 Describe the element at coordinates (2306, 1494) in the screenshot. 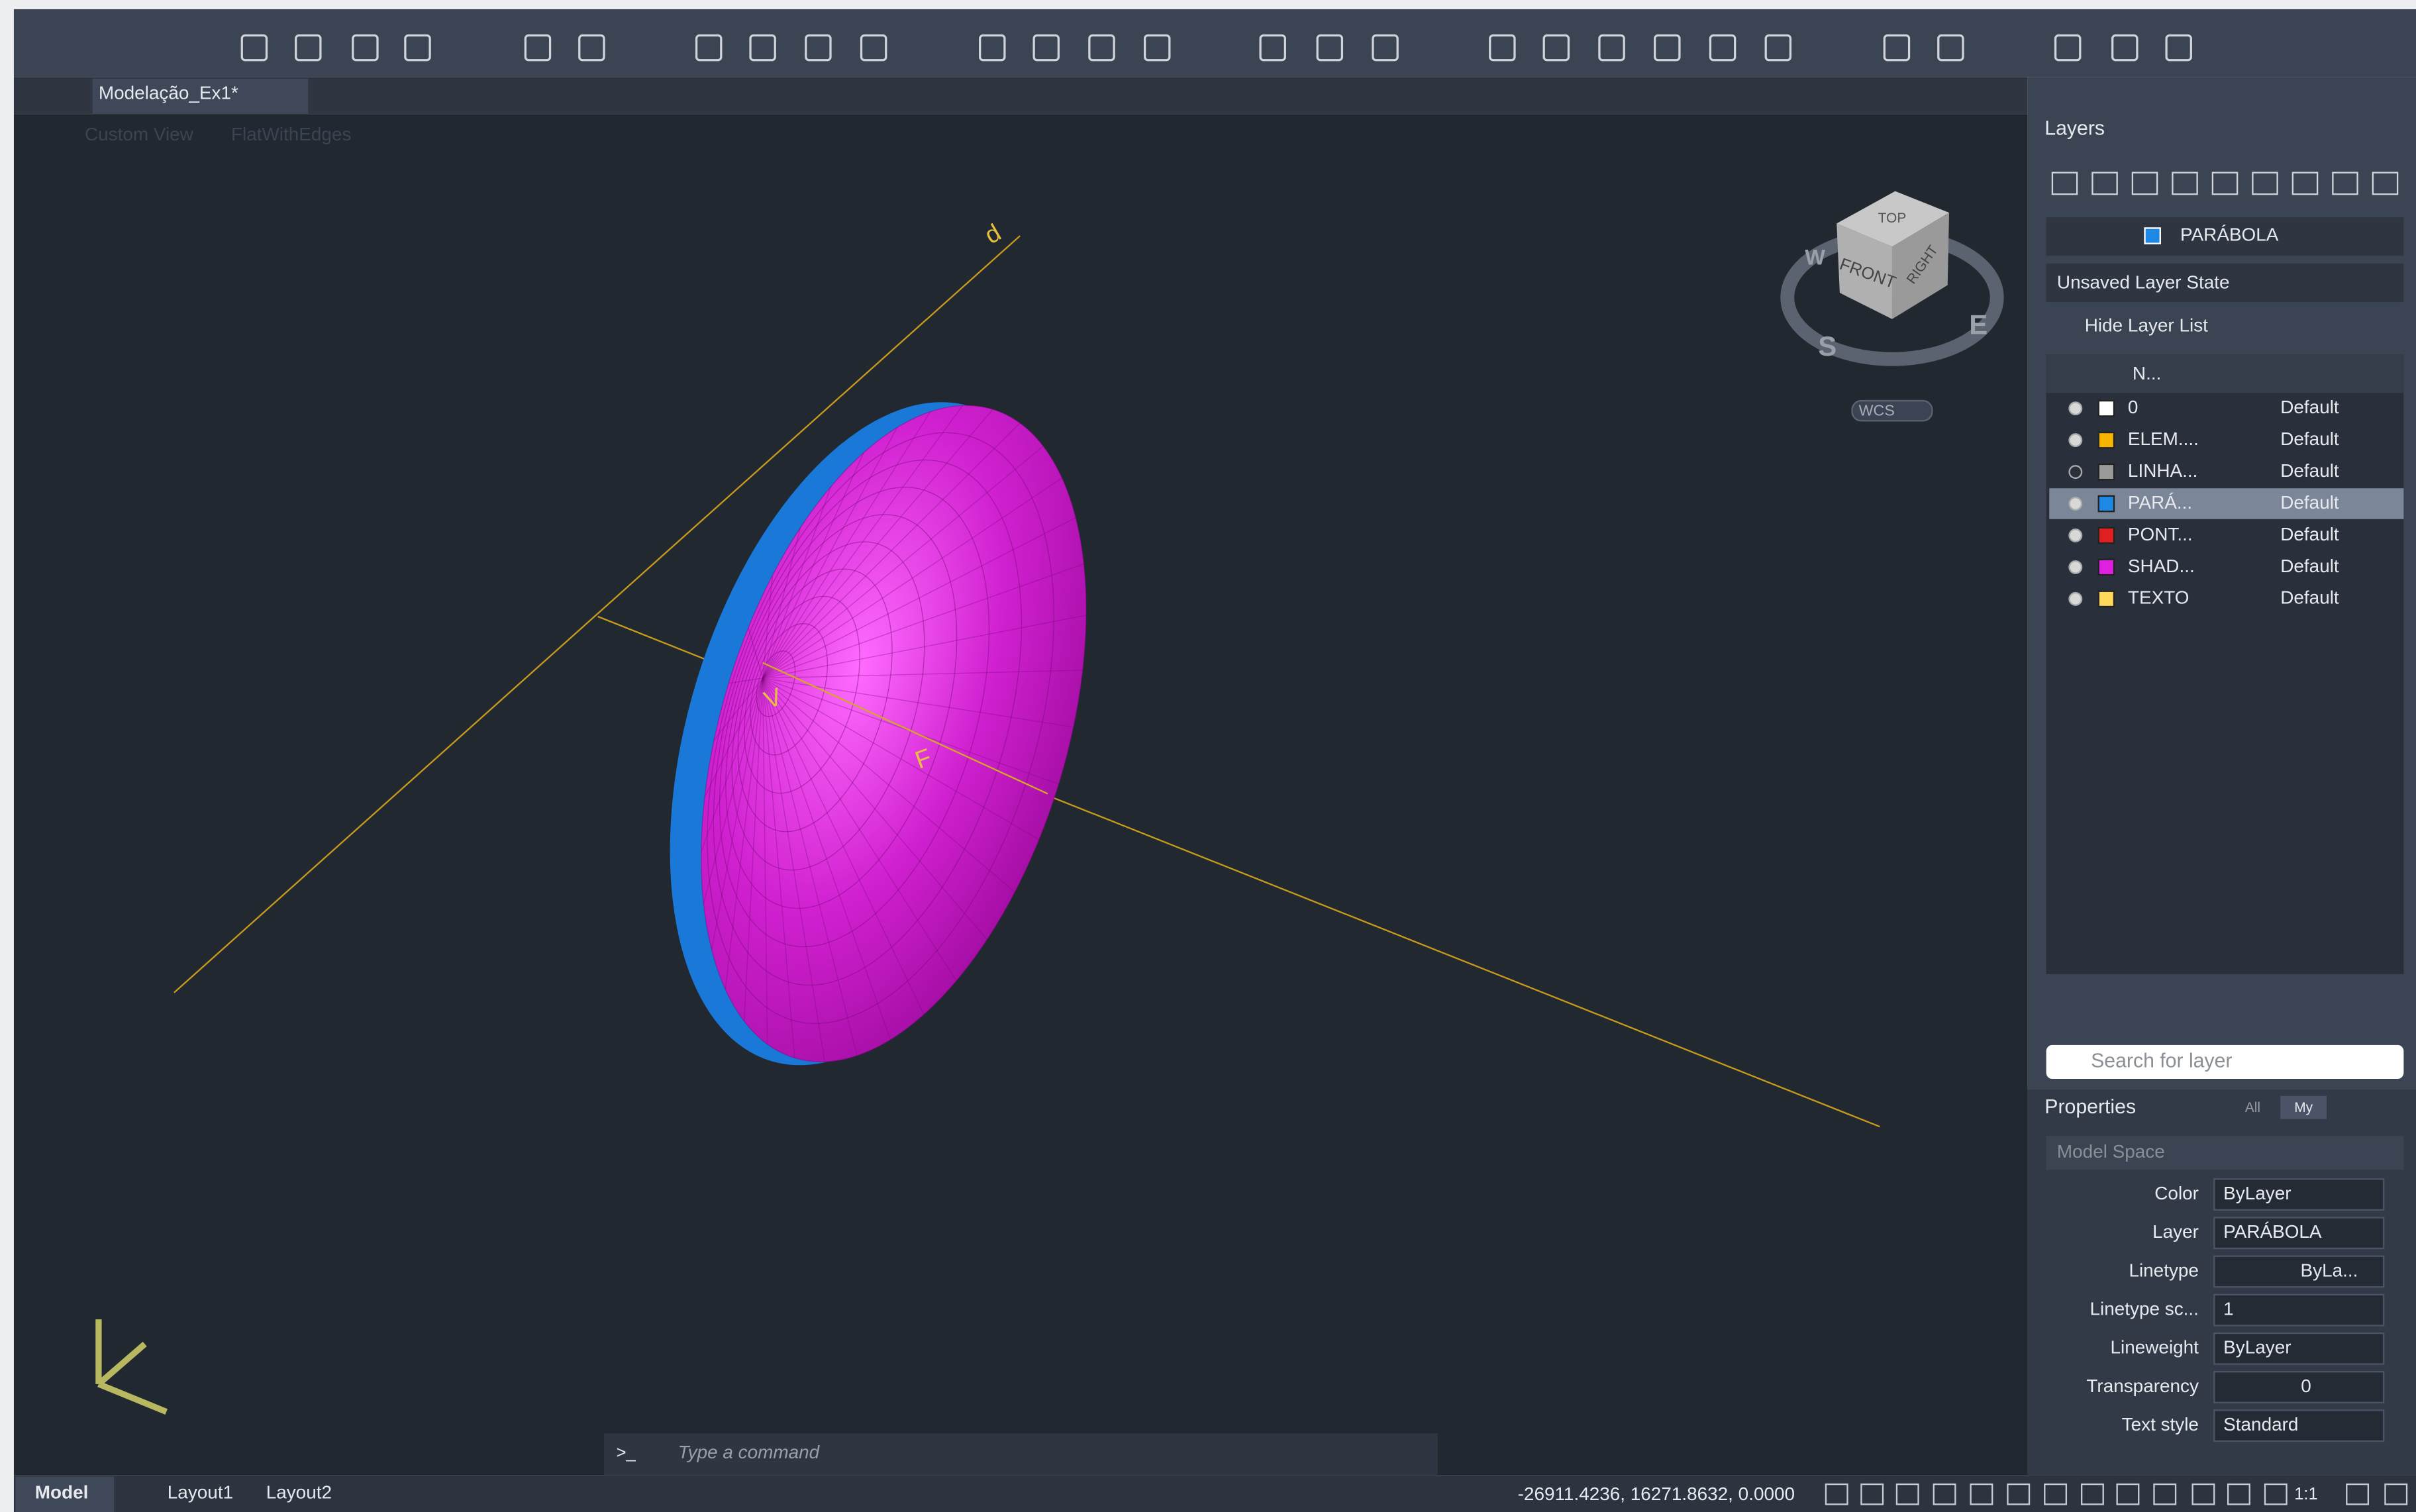

I see `annotation-scale: 1:1` at that location.